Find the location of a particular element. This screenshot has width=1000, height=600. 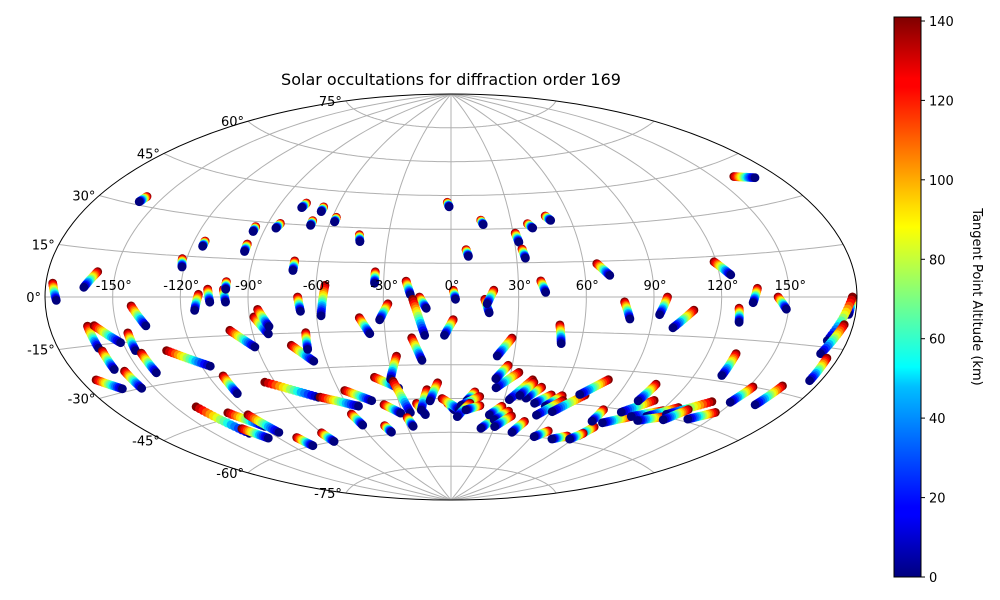

colorbar-tick-label: 140 is located at coordinates (941, 22).